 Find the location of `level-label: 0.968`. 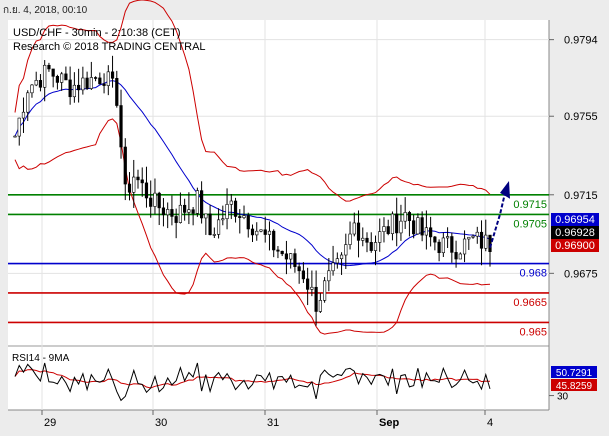

level-label: 0.968 is located at coordinates (533, 274).